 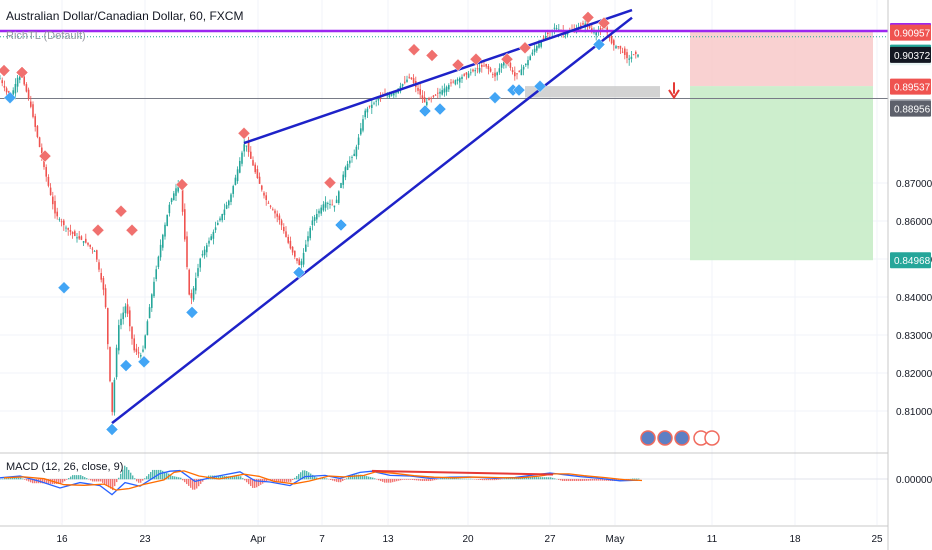 What do you see at coordinates (145, 539) in the screenshot?
I see `x-tick-label: 23` at bounding box center [145, 539].